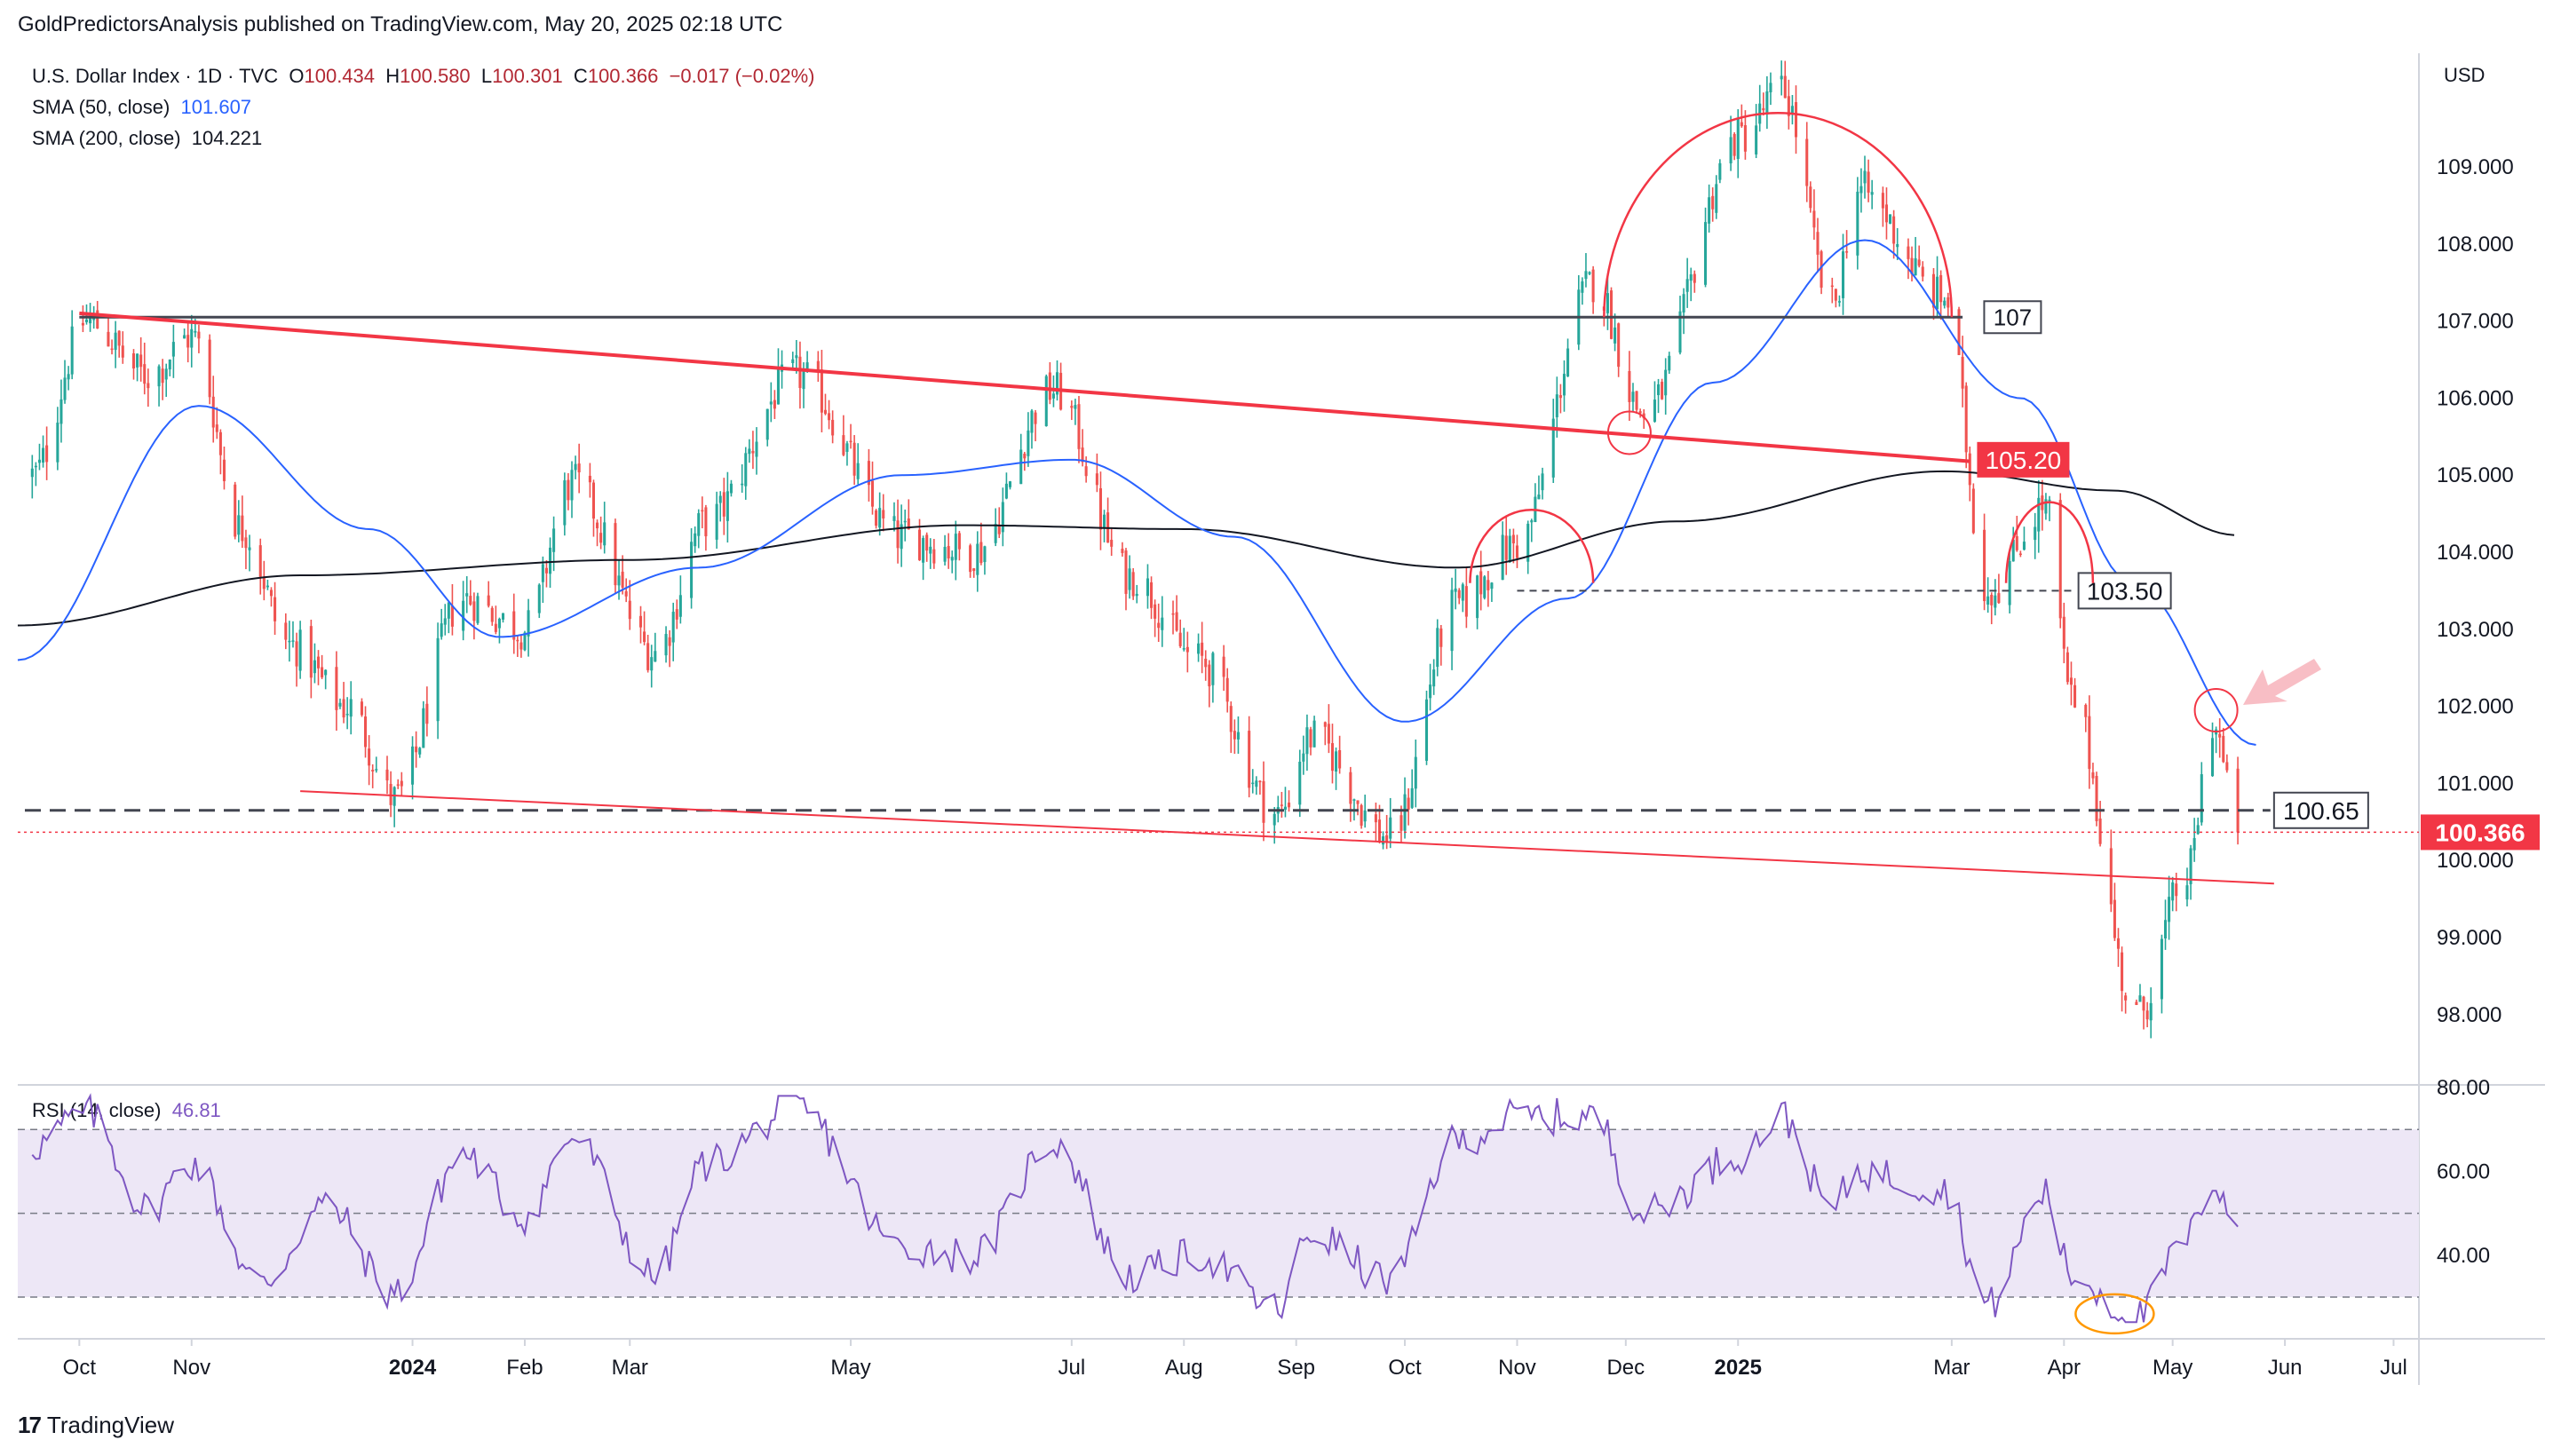 This screenshot has height=1456, width=2561. What do you see at coordinates (742, 76) in the screenshot?
I see `change-value: −0.017 (−0.02%)` at bounding box center [742, 76].